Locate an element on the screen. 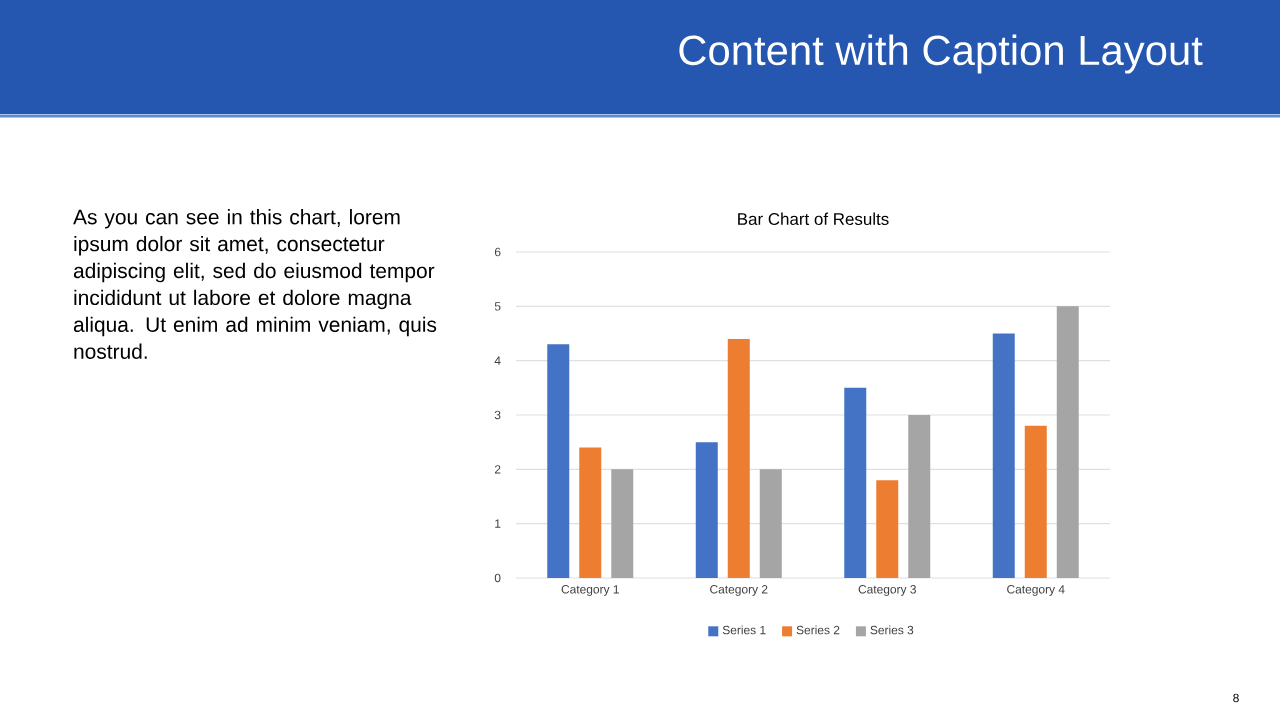 The width and height of the screenshot is (1280, 720). text: Content with Caption Layout is located at coordinates (941, 54).